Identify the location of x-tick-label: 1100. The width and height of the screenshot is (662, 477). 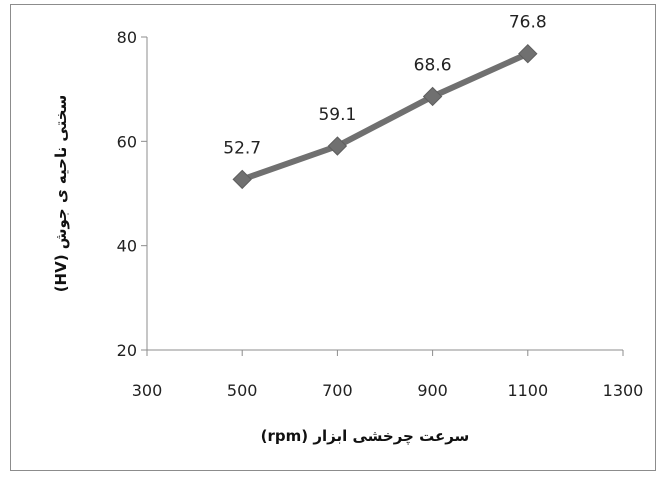
(527, 390).